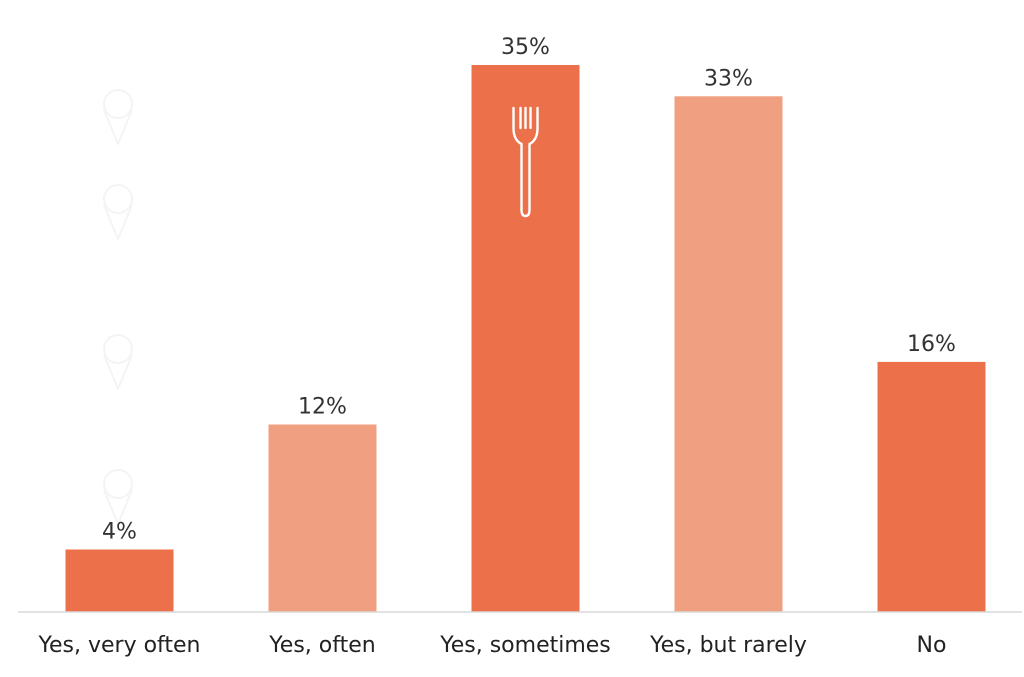  What do you see at coordinates (321, 645) in the screenshot?
I see `category-label-1: Yes, often` at bounding box center [321, 645].